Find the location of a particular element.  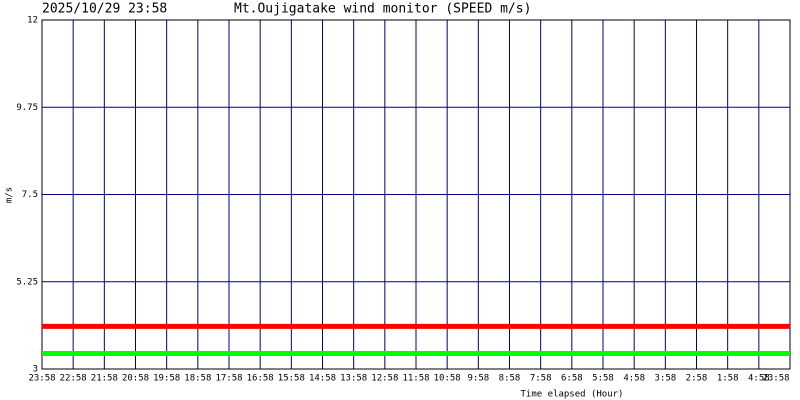

x-tick-label: 13:58 is located at coordinates (353, 379).